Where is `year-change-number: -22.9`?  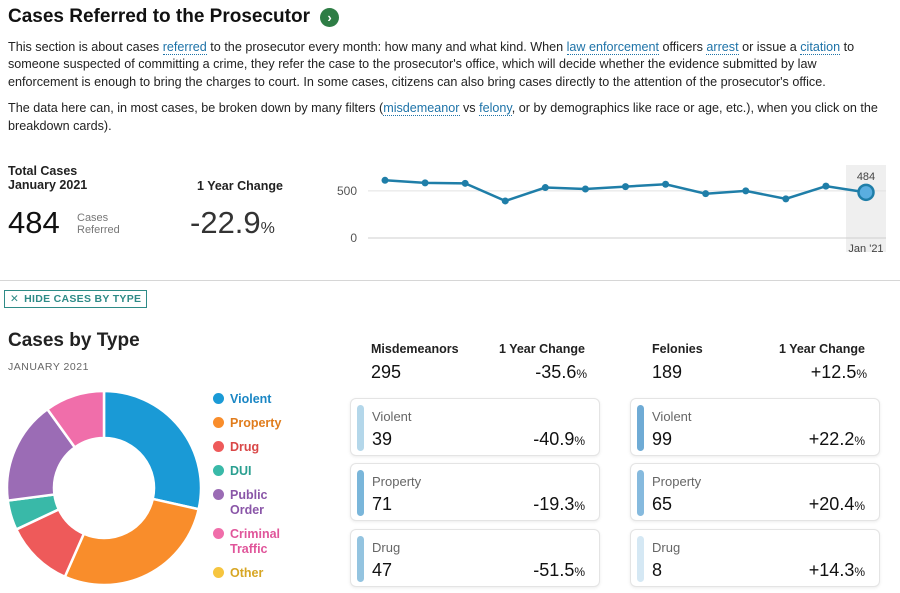 year-change-number: -22.9 is located at coordinates (225, 222).